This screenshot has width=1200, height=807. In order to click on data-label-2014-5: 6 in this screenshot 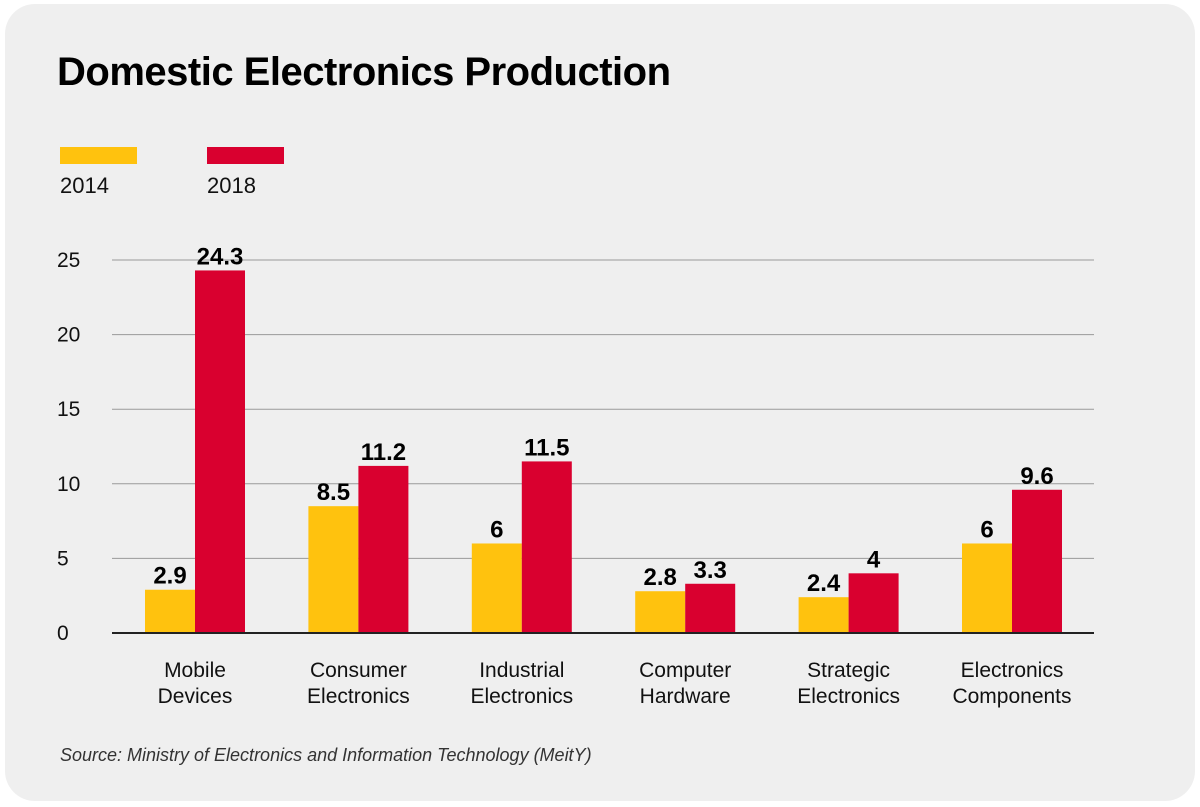, I will do `click(986, 529)`.